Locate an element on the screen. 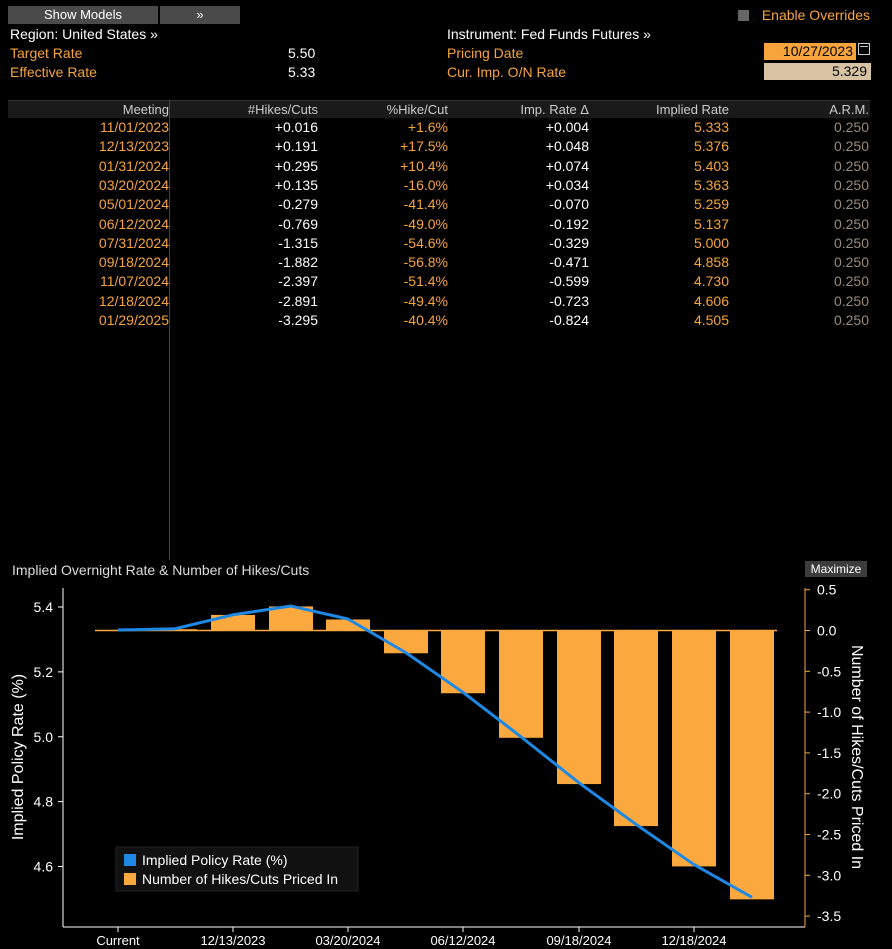 The height and width of the screenshot is (949, 892). table-row: 06/12/2024 -0.769 -49.0% -0.192 5.137 0.250 is located at coordinates (439, 225).